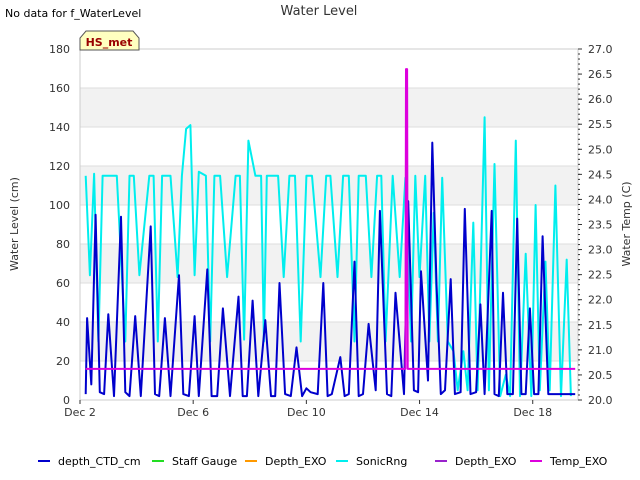 This screenshot has width=640, height=480. What do you see at coordinates (600, 199) in the screenshot?
I see `y2-tick-label: 24.0` at bounding box center [600, 199].